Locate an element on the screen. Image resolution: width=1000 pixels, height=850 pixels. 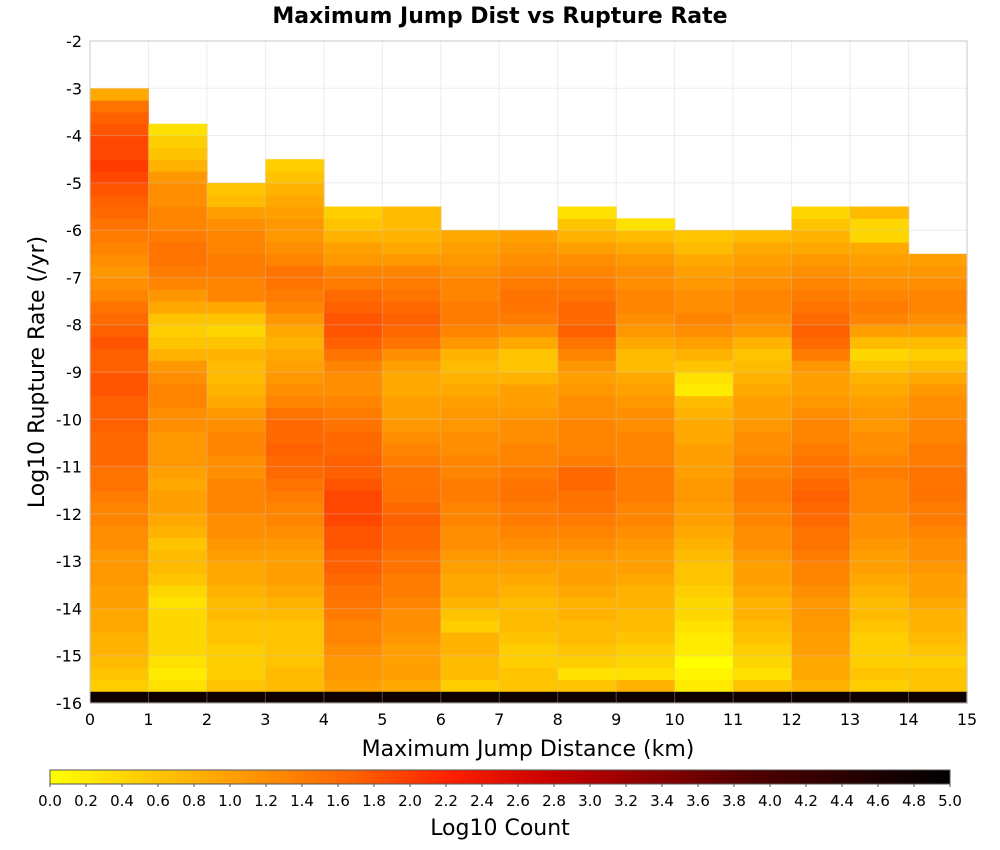
y-axis-label: Log10 Rupture Rate (/yr) is located at coordinates (37, 372).